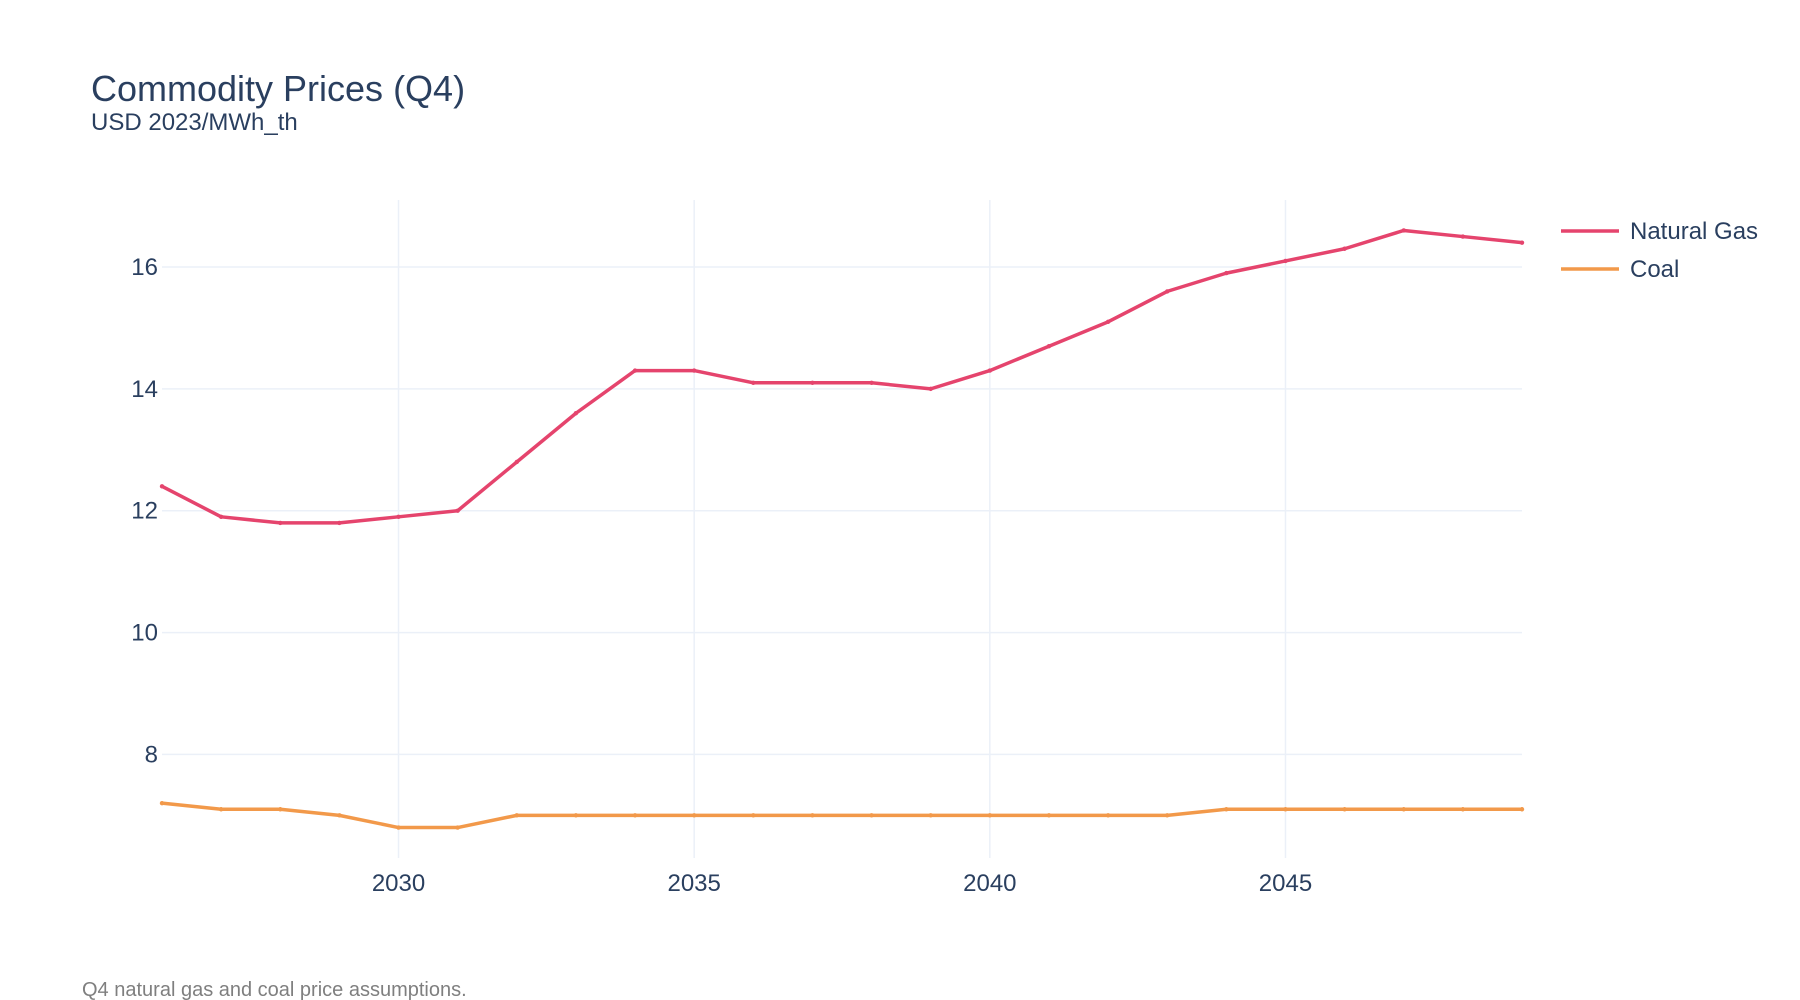  What do you see at coordinates (1659, 250) in the screenshot?
I see `legend: Natural Gas Coal` at bounding box center [1659, 250].